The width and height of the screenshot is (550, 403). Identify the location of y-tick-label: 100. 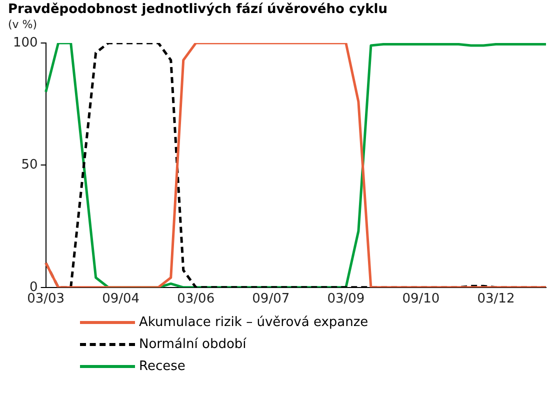
(25, 42).